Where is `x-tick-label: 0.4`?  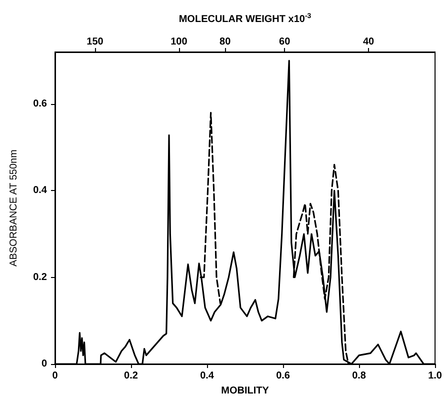 x-tick-label: 0.4 is located at coordinates (207, 376).